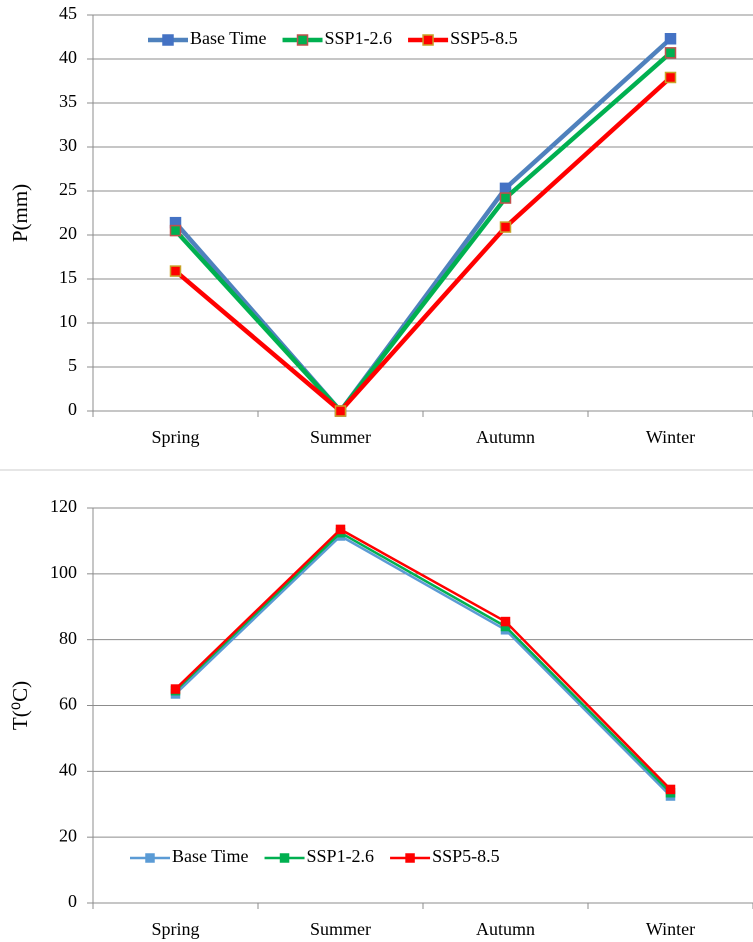  What do you see at coordinates (68, 13) in the screenshot?
I see `y-tick-label: 45` at bounding box center [68, 13].